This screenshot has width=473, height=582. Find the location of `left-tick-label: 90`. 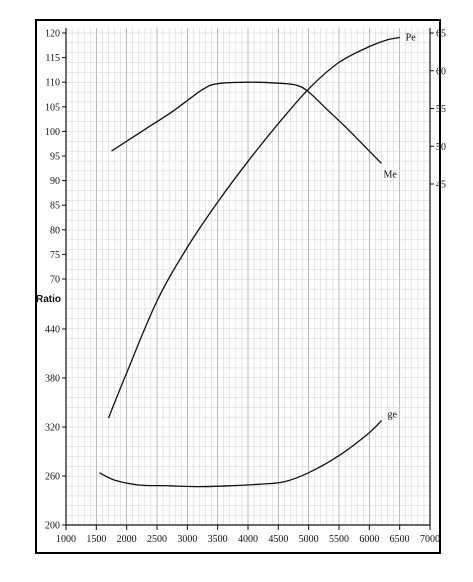

left-tick-label: 90 is located at coordinates (55, 181).